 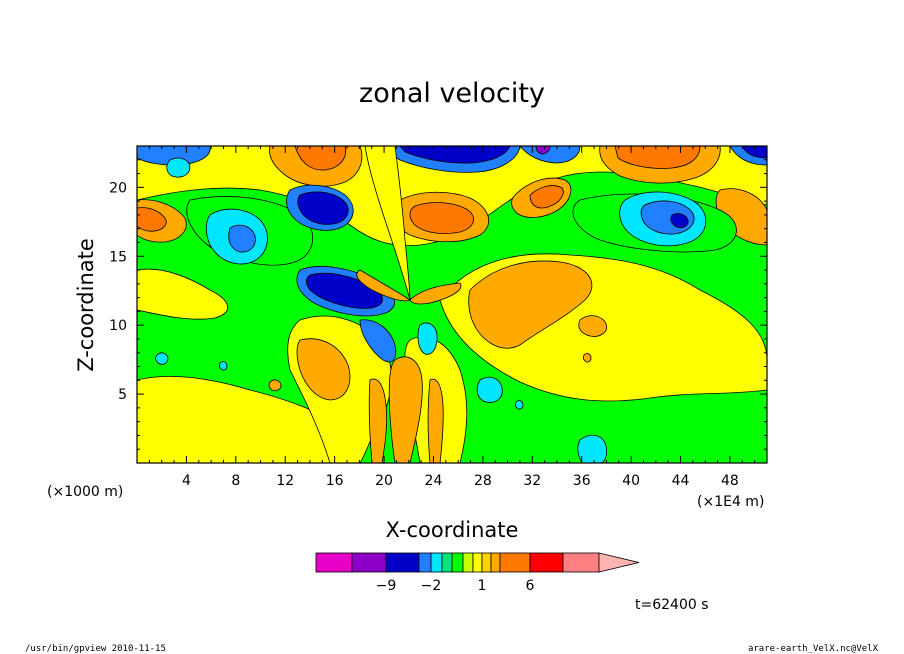 What do you see at coordinates (619, 562) in the screenshot?
I see `colorbar-extend-arrow` at bounding box center [619, 562].